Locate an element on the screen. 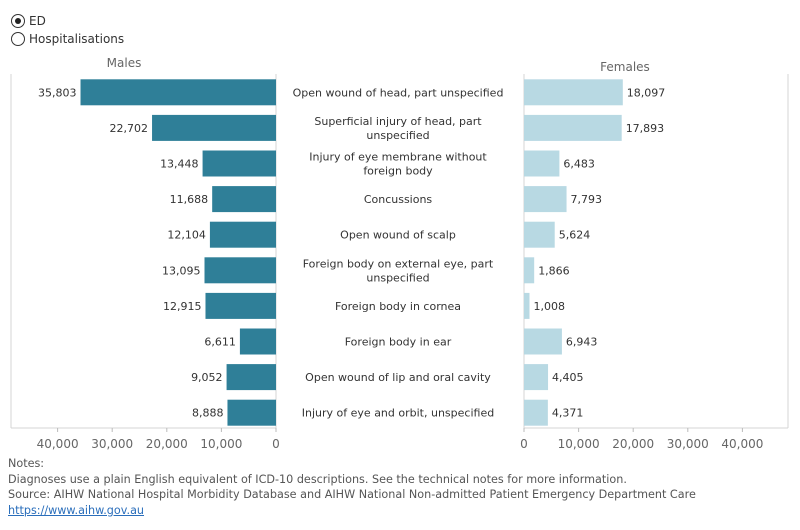 Image resolution: width=800 pixels, height=530 pixels. source-link: https://www.aihw.gov.au is located at coordinates (76, 510).